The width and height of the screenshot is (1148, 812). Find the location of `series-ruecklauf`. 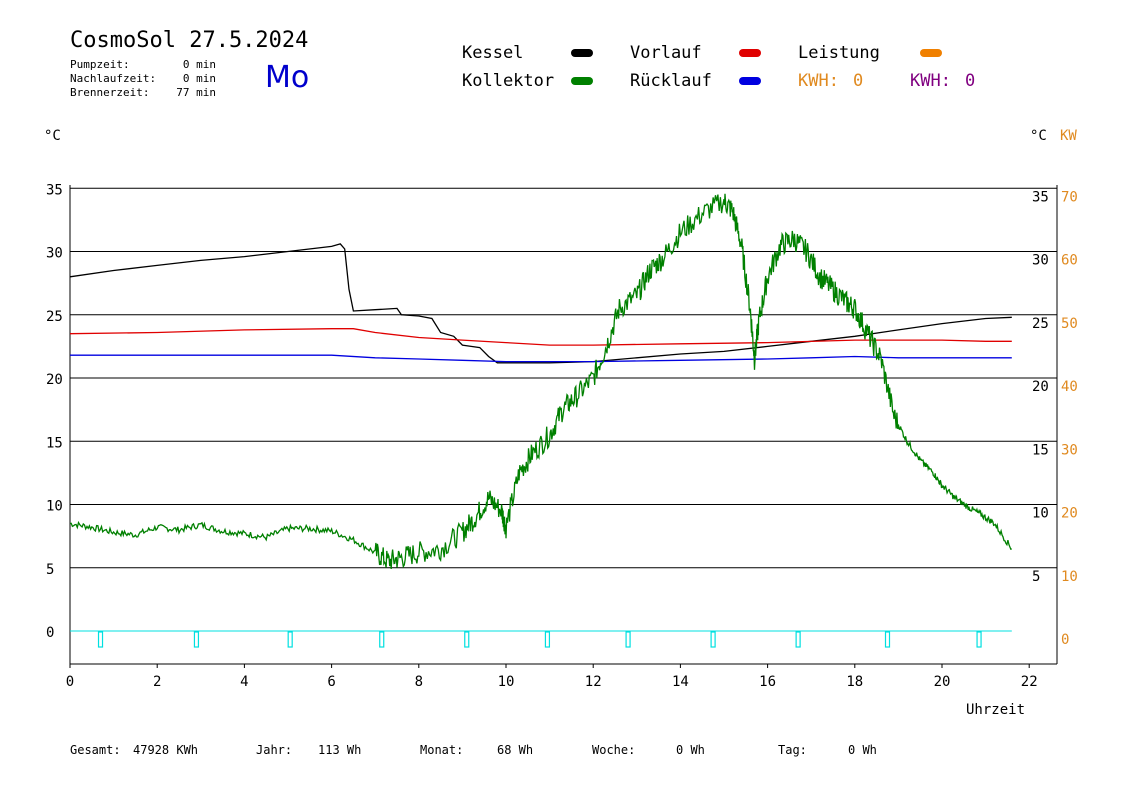

series-ruecklauf is located at coordinates (541, 358).